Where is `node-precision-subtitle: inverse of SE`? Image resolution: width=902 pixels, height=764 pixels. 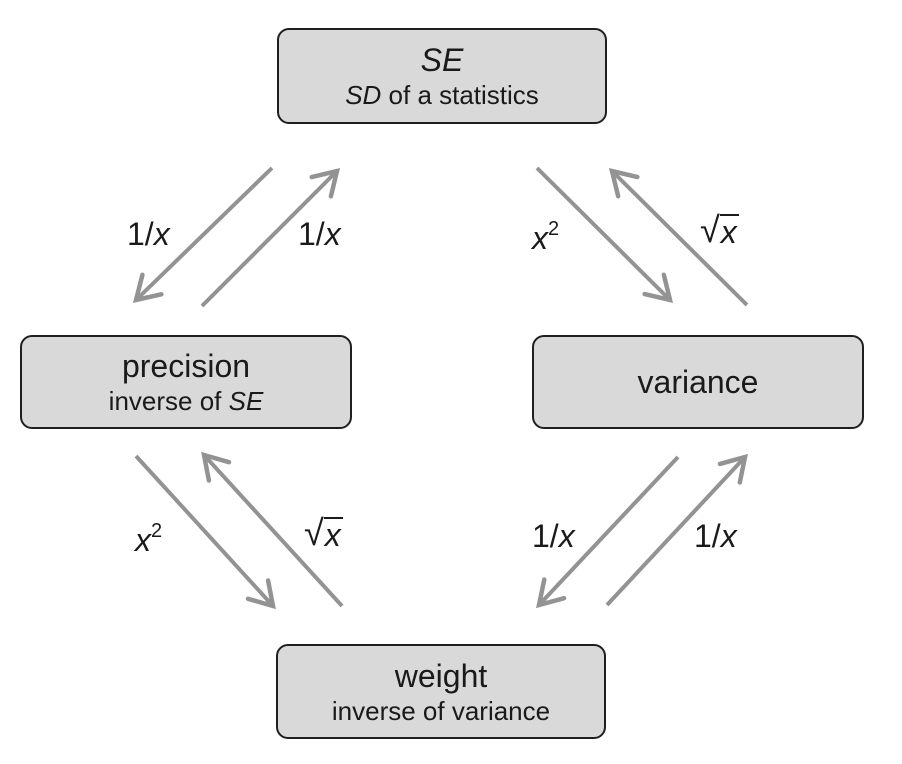 node-precision-subtitle: inverse of SE is located at coordinates (186, 401).